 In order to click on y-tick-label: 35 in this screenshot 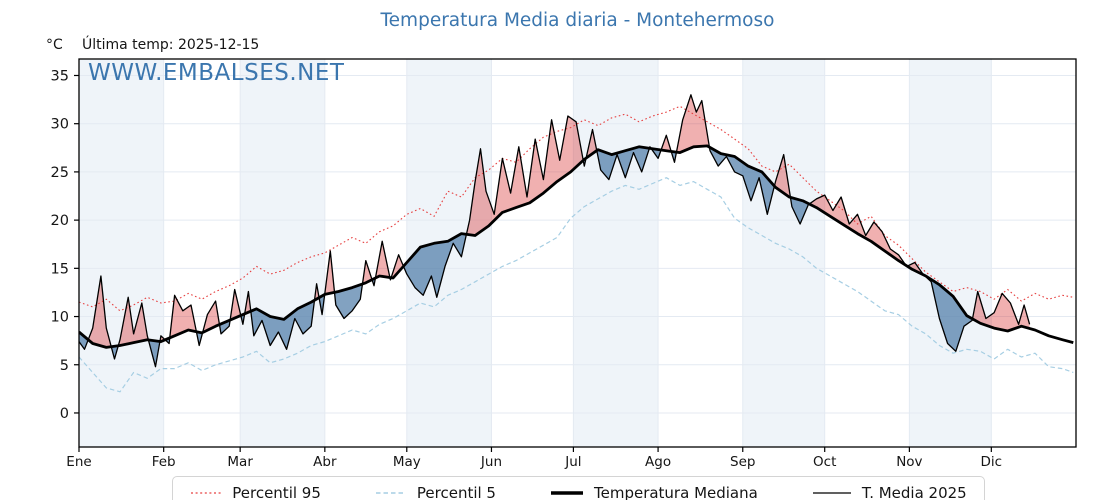, I will do `click(60, 76)`.